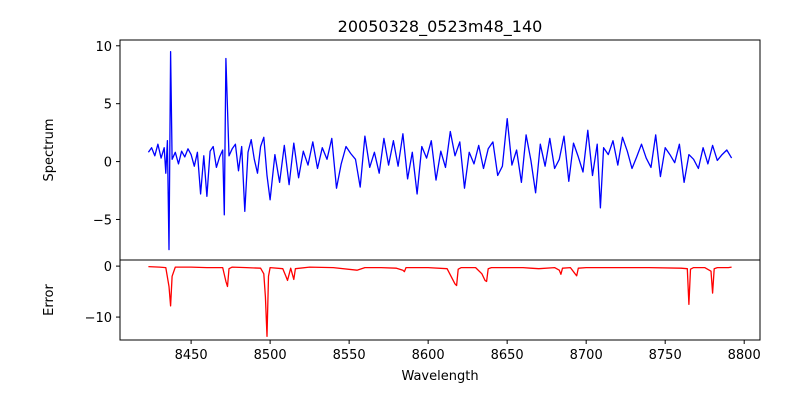 The image size is (800, 400). What do you see at coordinates (103, 47) in the screenshot?
I see `spectrum-panel-y-tick-label: 10` at bounding box center [103, 47].